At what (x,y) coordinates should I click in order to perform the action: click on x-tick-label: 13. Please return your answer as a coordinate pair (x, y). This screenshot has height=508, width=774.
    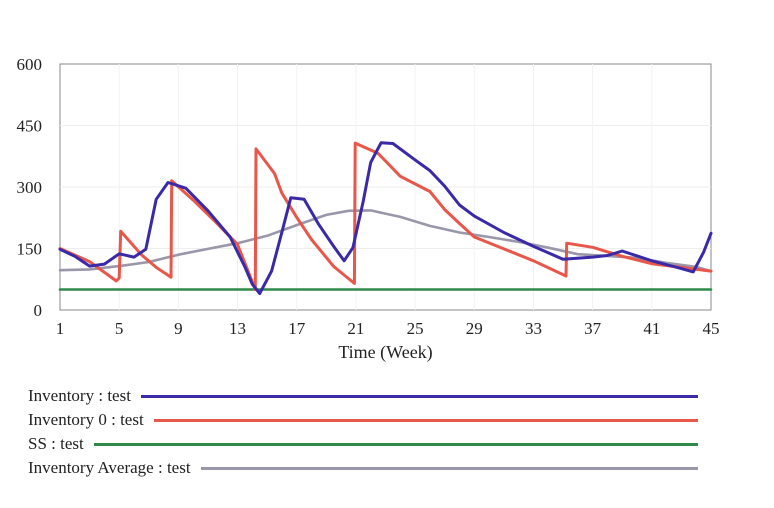
    Looking at the image, I should click on (237, 328).